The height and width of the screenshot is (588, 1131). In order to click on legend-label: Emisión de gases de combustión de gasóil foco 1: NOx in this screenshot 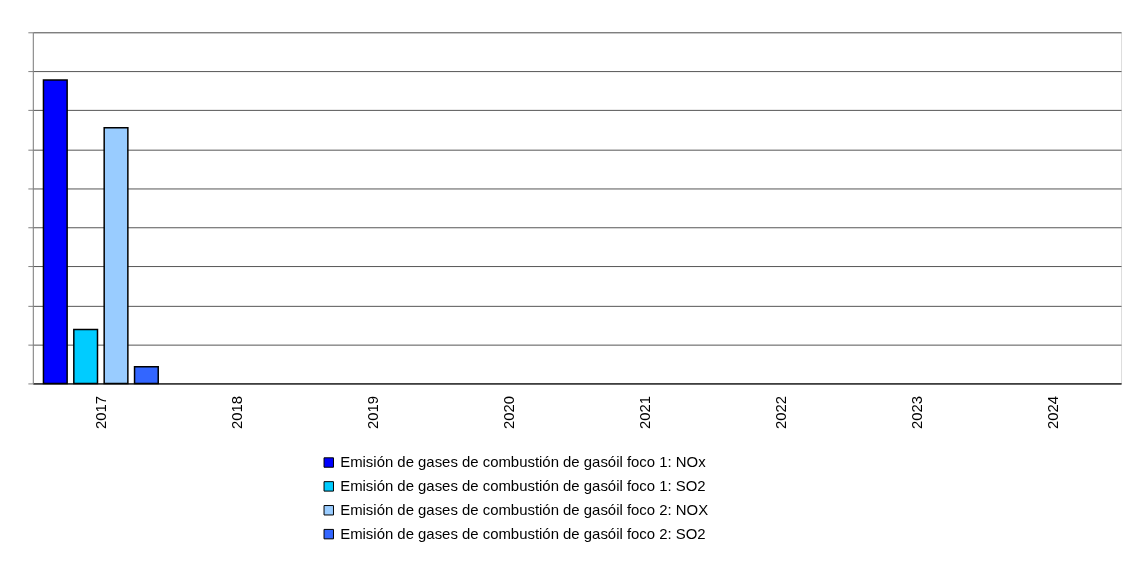, I will do `click(523, 462)`.